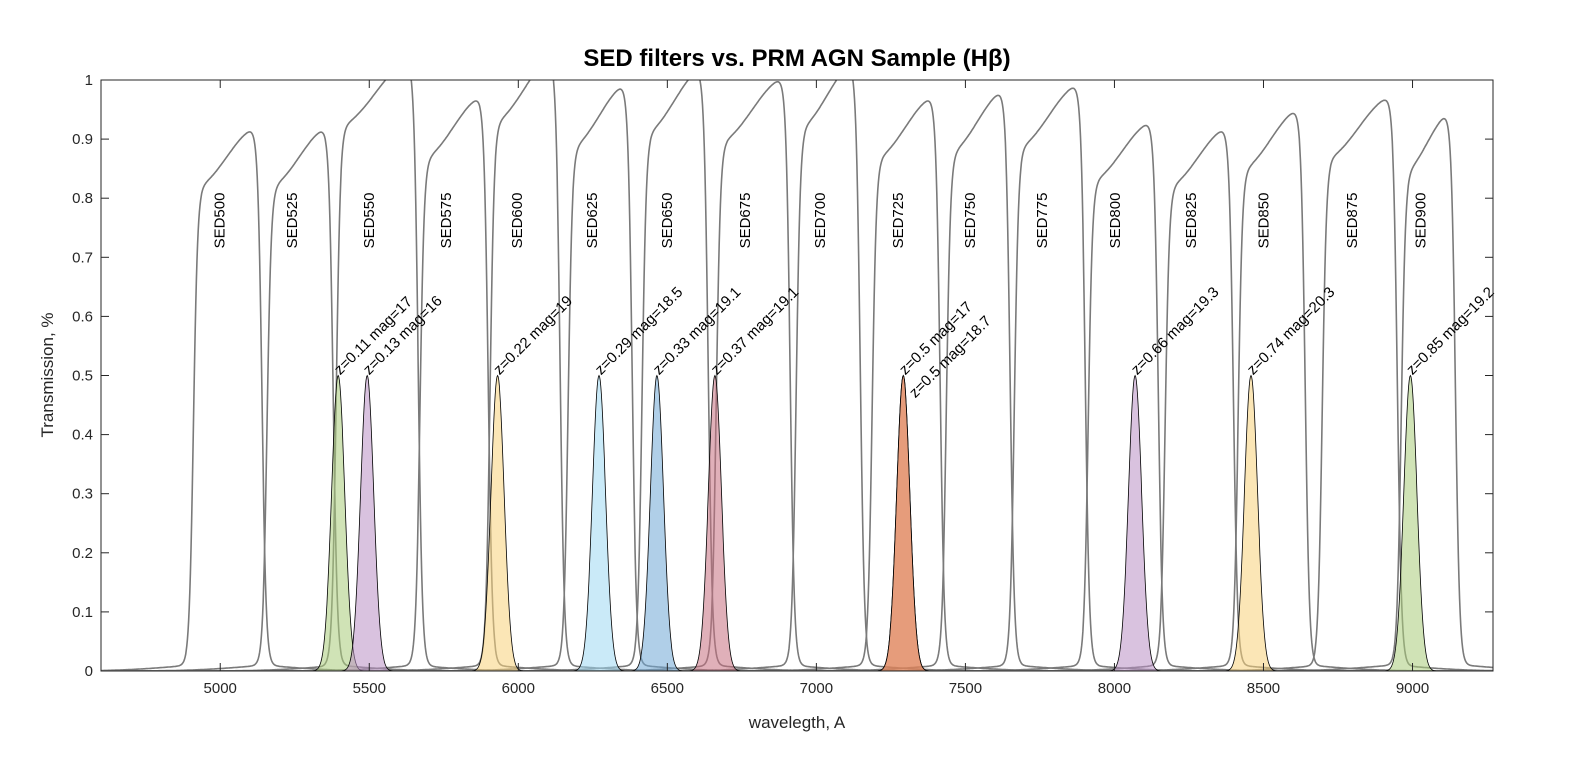  Describe the element at coordinates (1042, 221) in the screenshot. I see `filter-label: SED775` at that location.